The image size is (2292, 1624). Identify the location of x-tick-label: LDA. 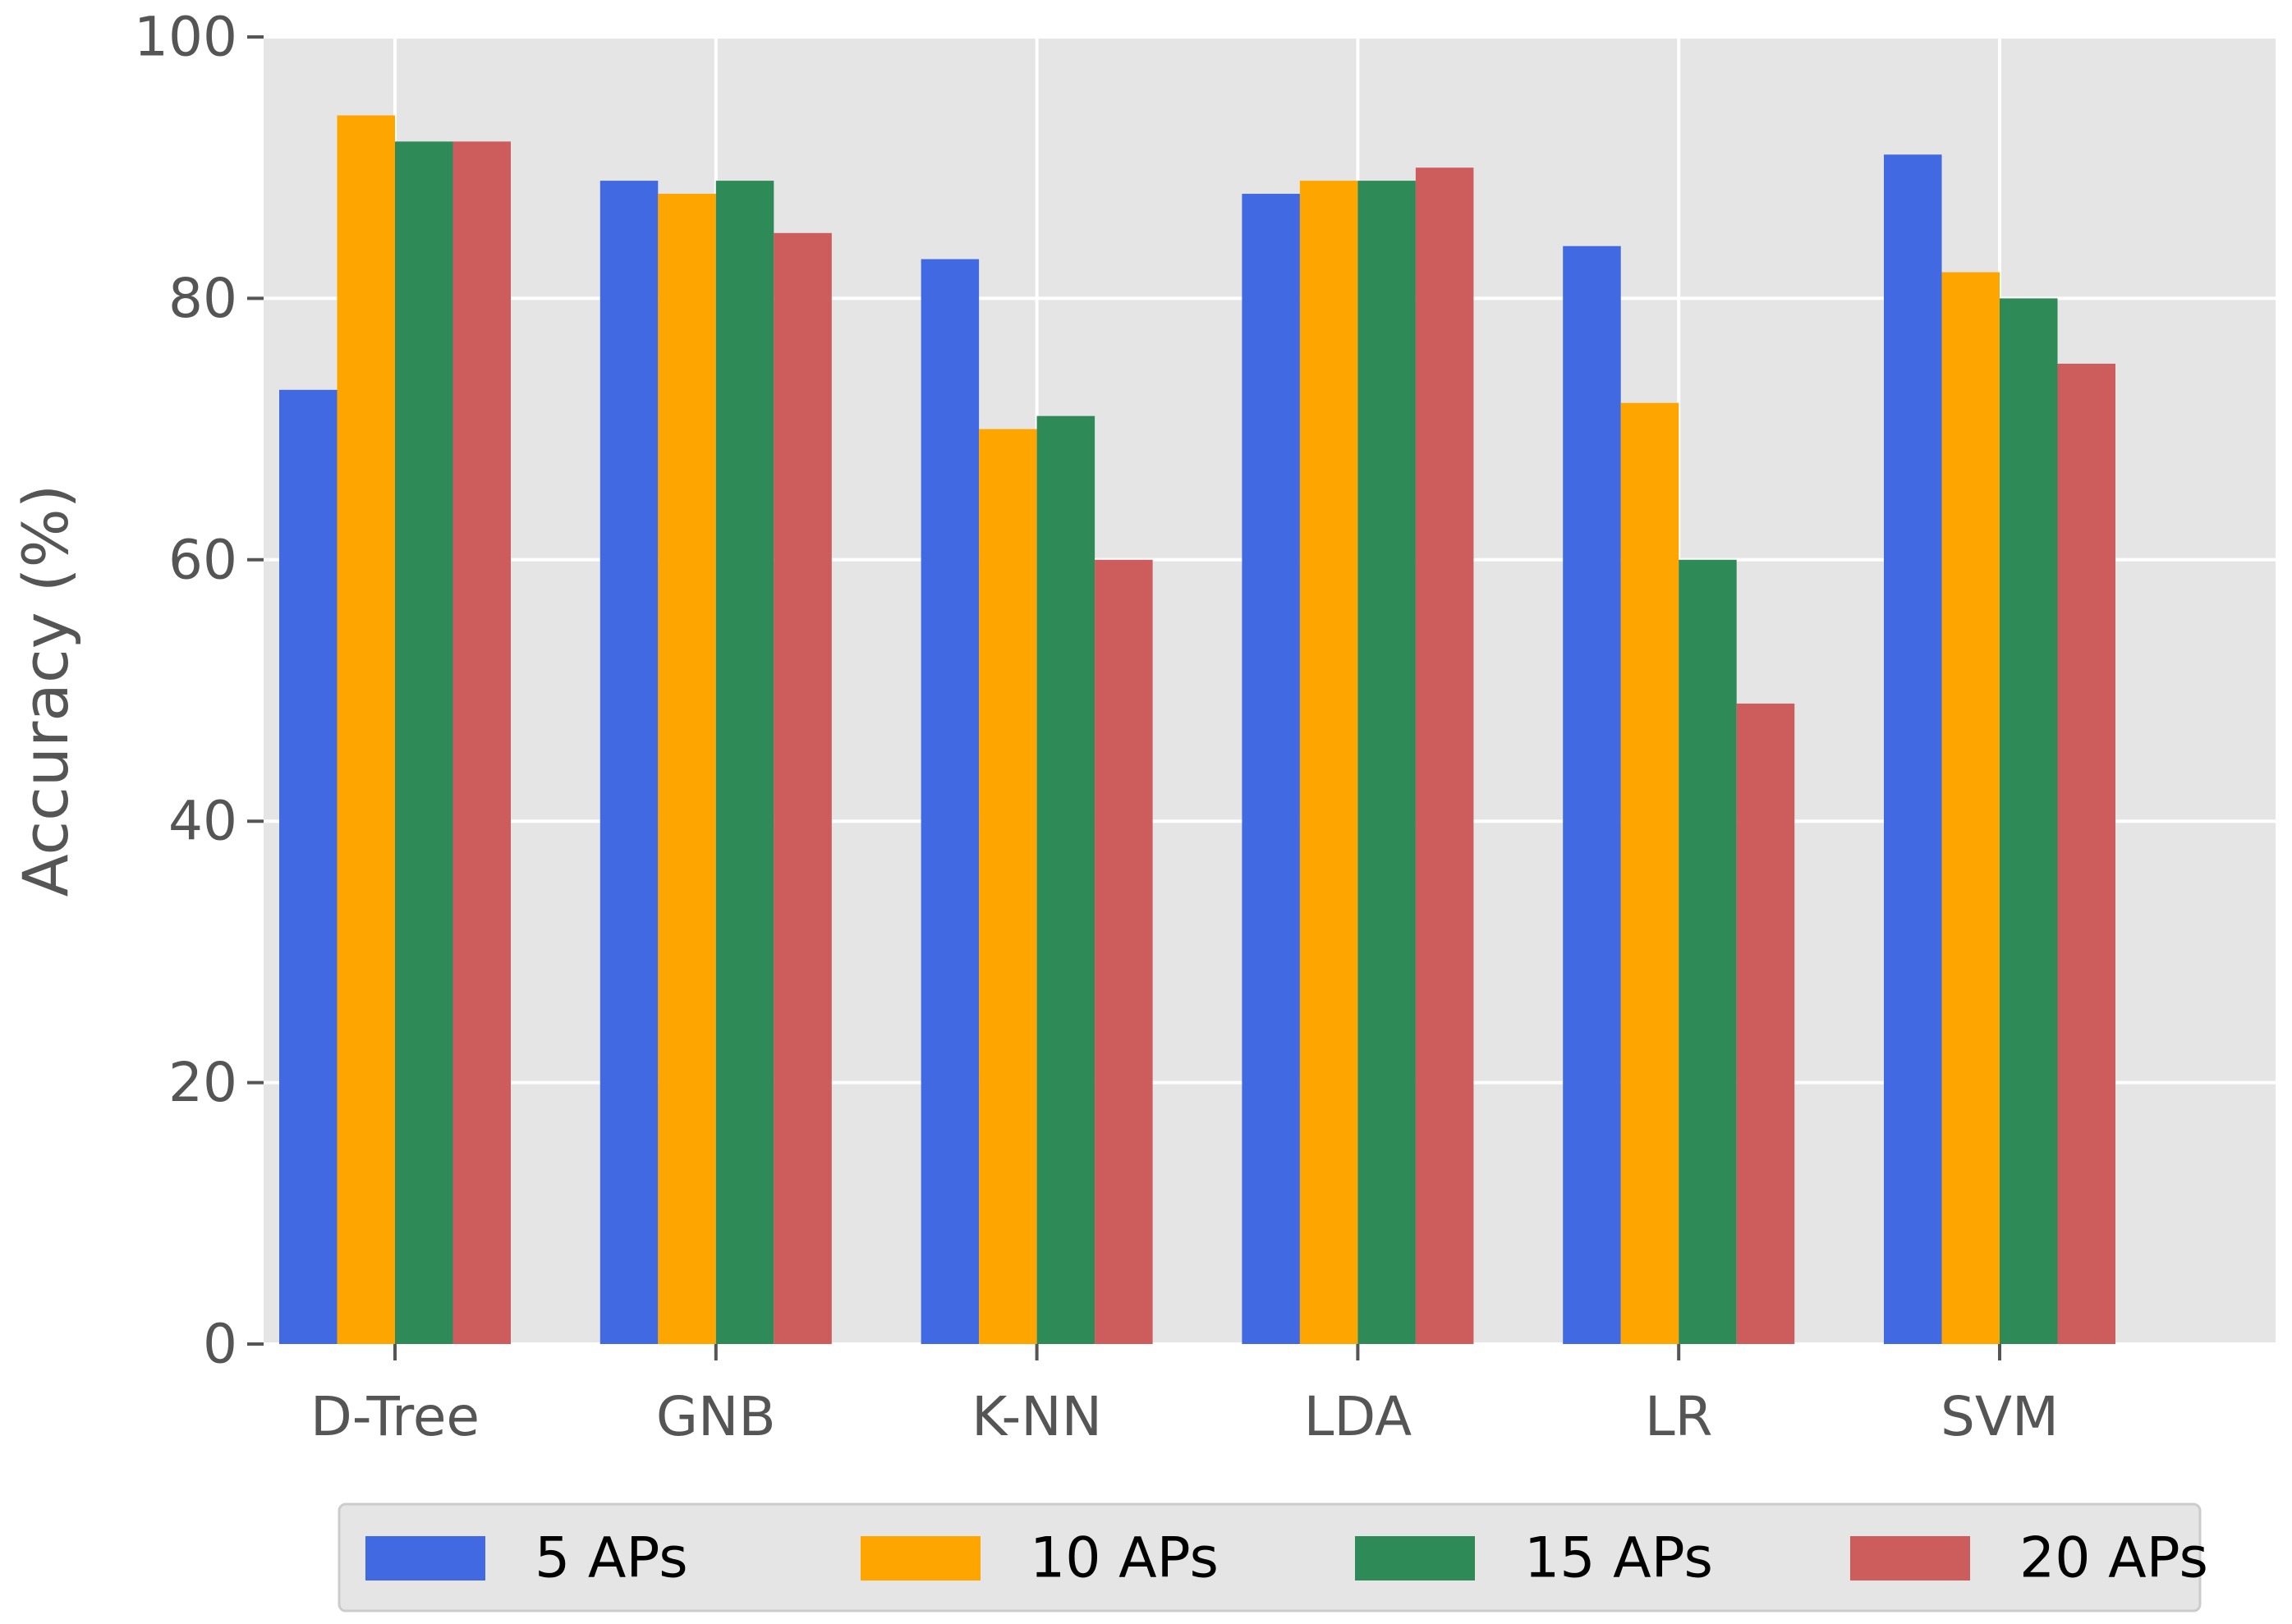
(1358, 1416).